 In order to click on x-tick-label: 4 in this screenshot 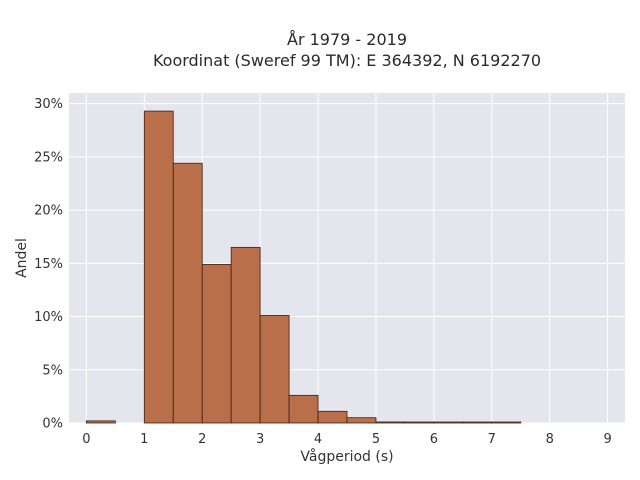, I will do `click(318, 439)`.